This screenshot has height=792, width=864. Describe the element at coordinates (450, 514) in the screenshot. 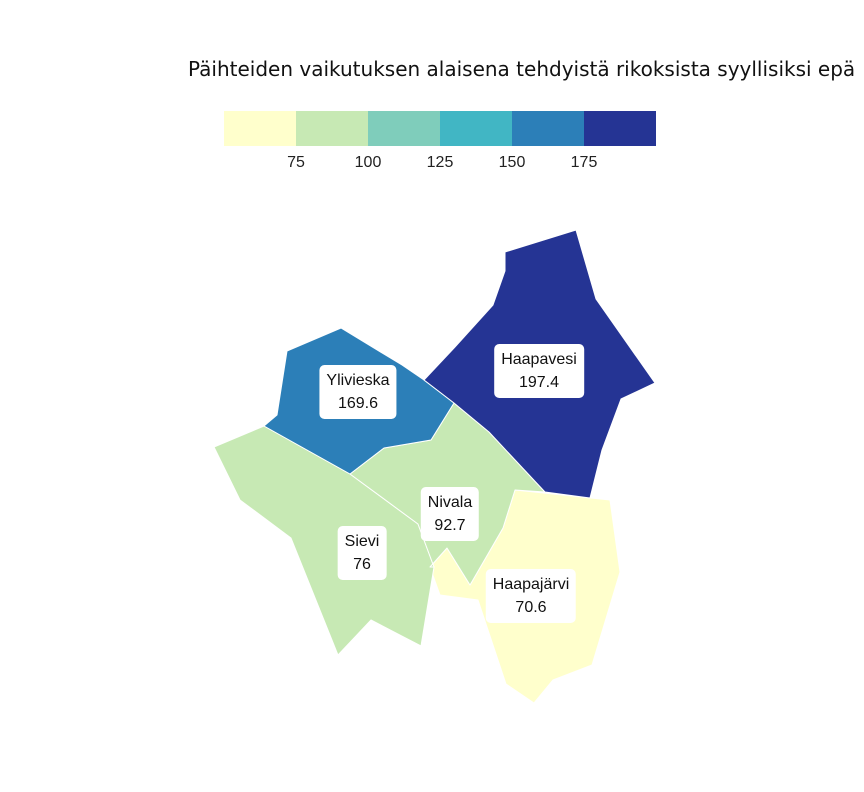

I see `region-label-nivala: Nivala 92.7` at that location.